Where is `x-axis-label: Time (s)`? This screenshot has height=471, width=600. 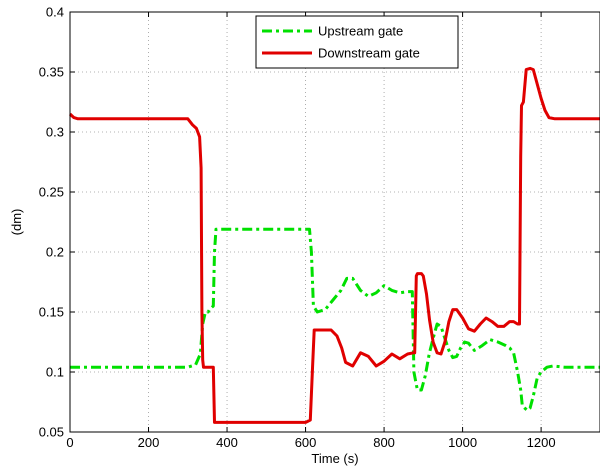
x-axis-label: Time (s) is located at coordinates (334, 458).